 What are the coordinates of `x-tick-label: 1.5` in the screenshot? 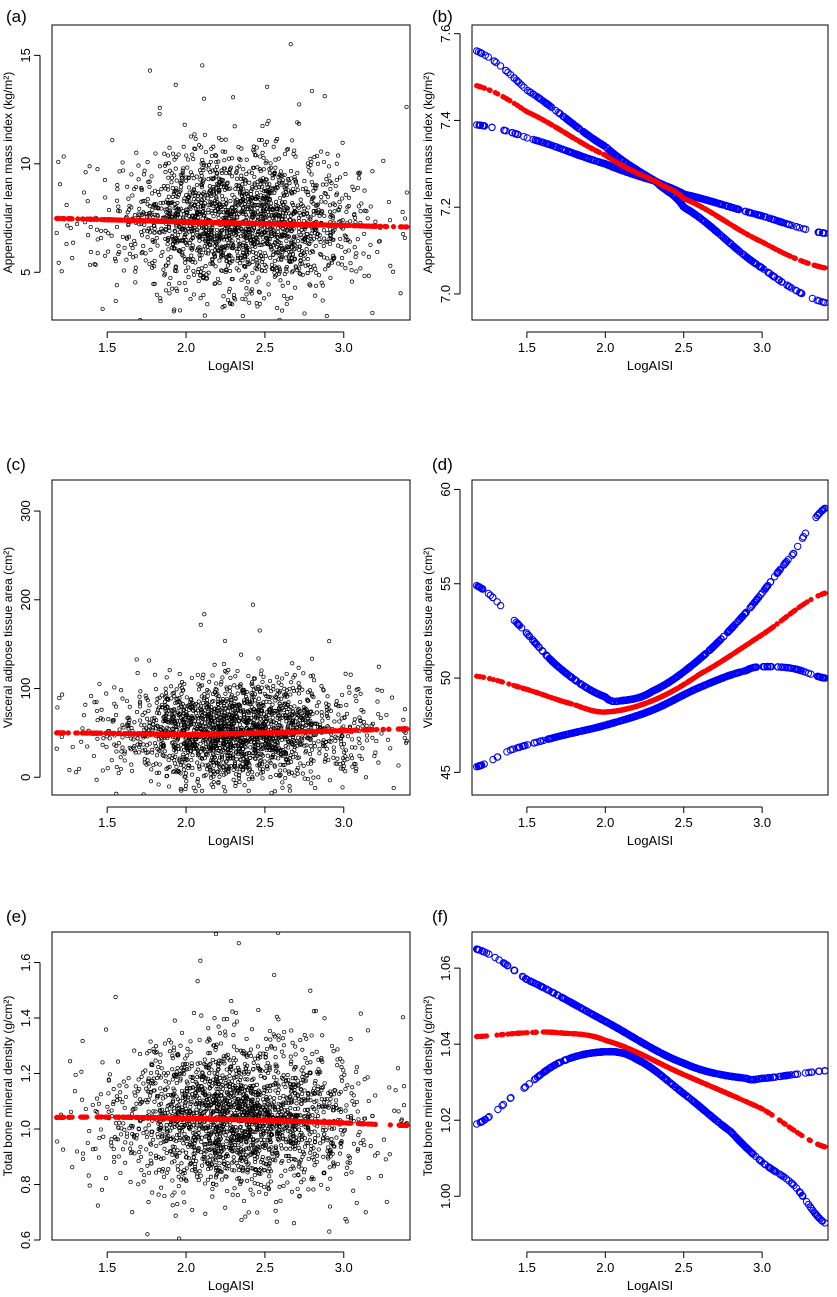 It's located at (527, 347).